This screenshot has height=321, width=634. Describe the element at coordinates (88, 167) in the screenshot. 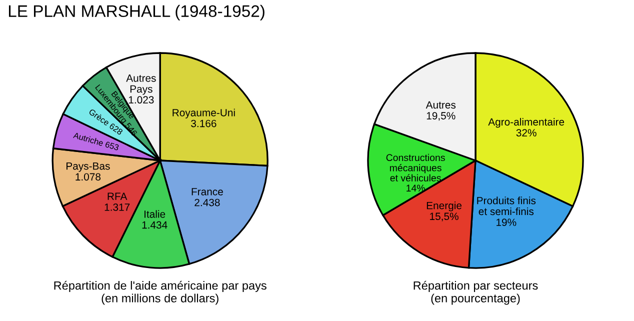

I see `slice-label: Pays-Bas` at that location.